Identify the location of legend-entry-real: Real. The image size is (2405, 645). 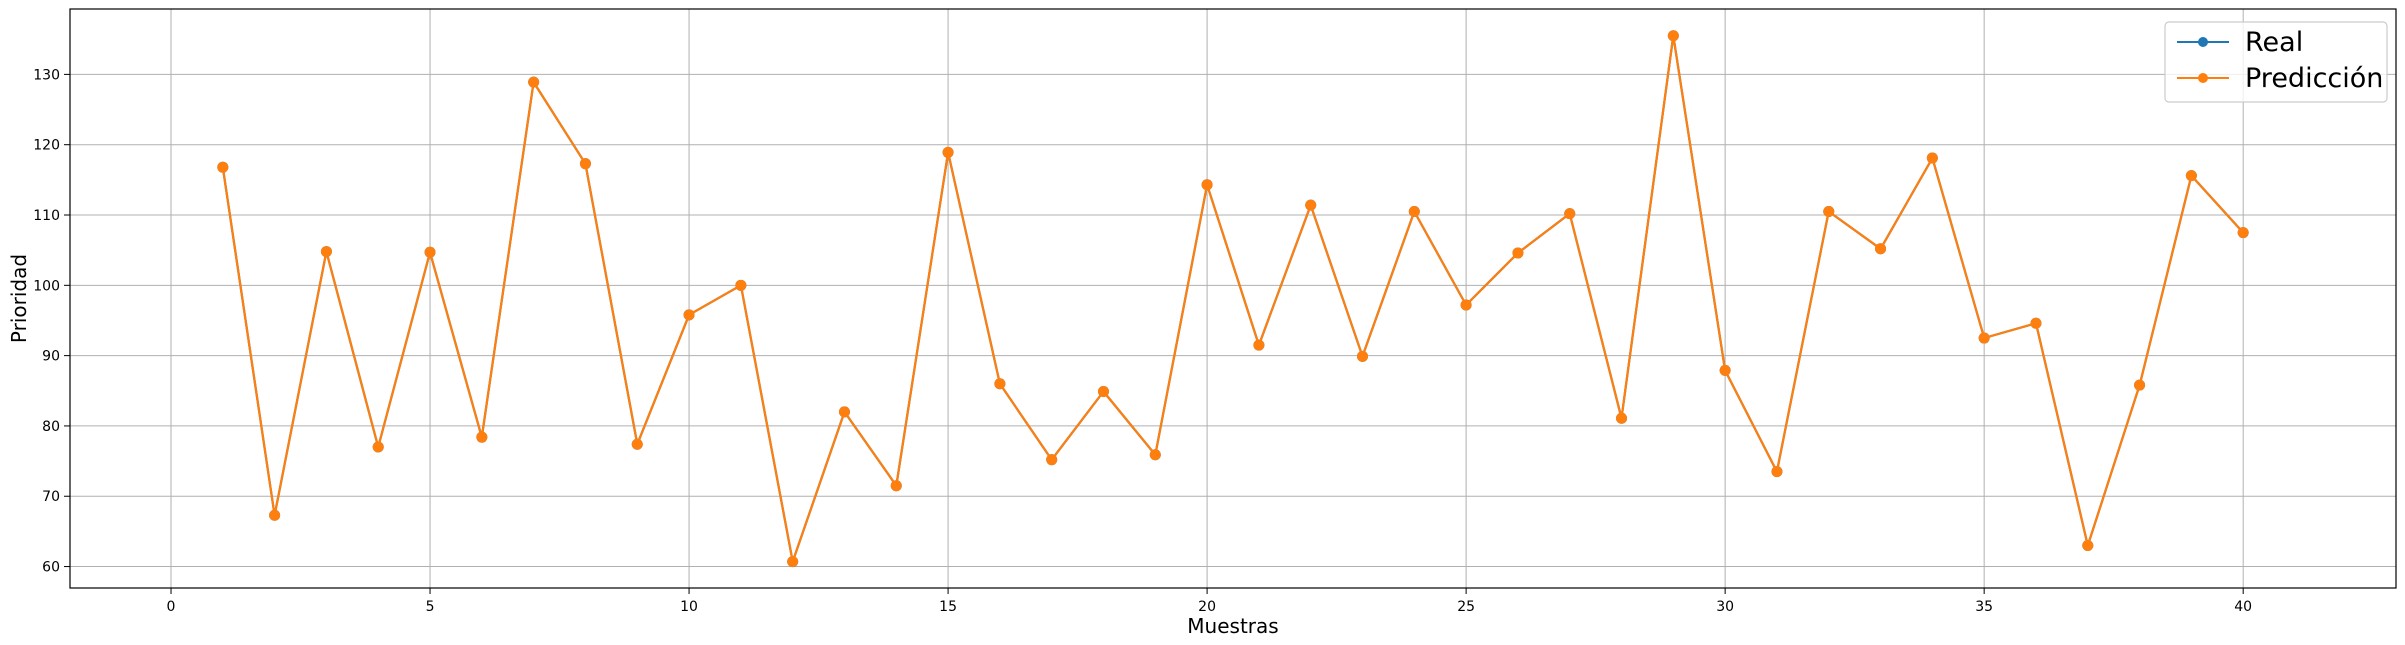
(2240, 42).